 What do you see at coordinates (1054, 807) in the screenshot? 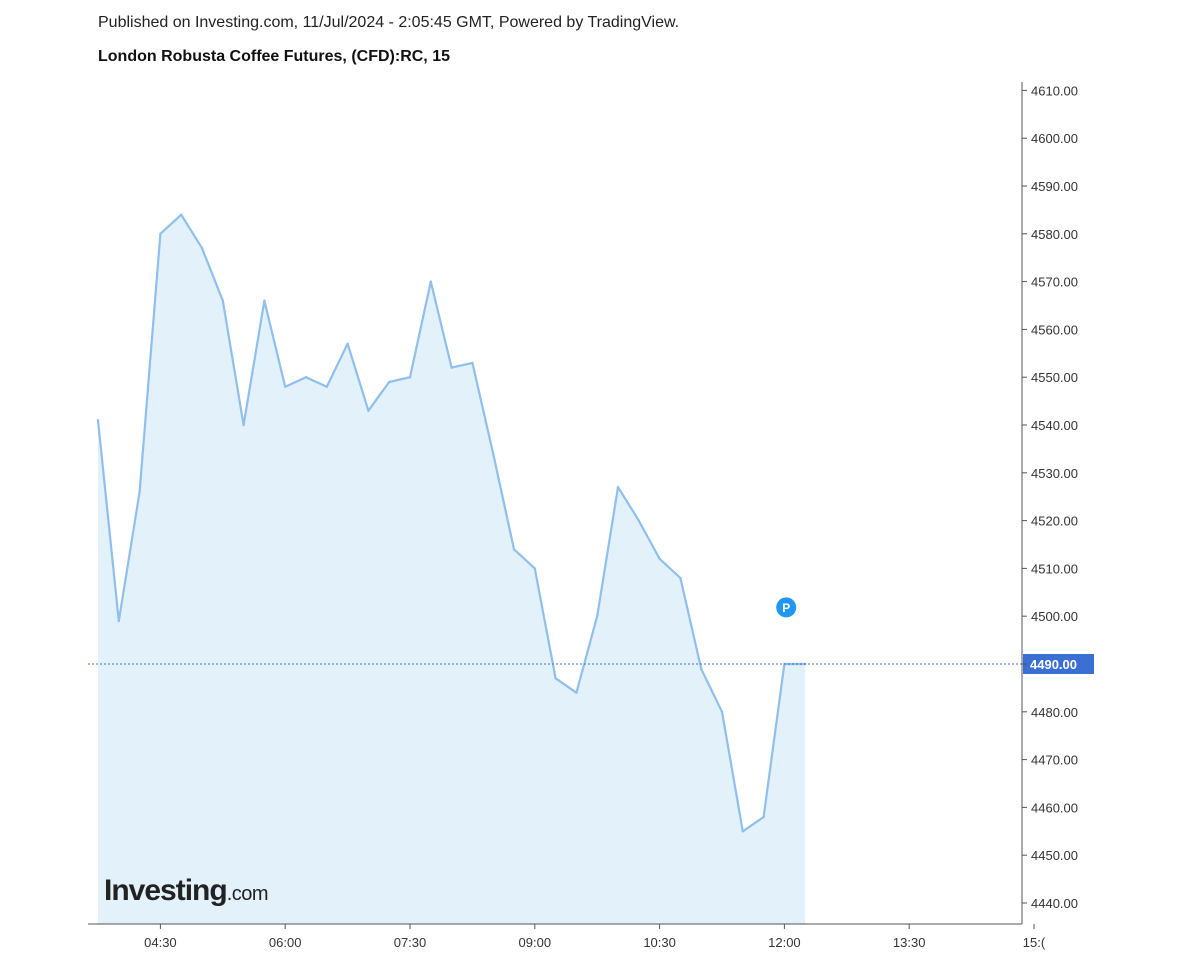
I see `y-tick-label: 4460.00` at bounding box center [1054, 807].